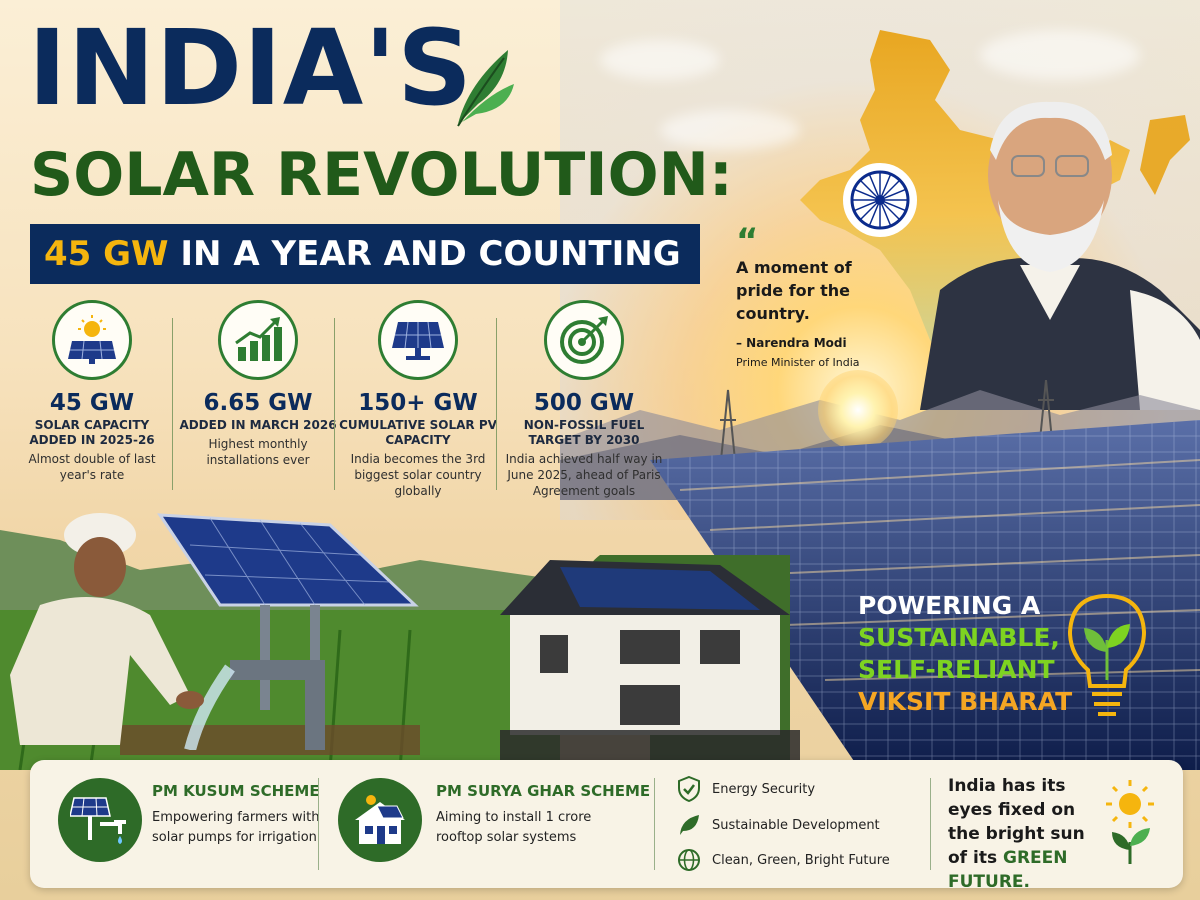  I want to click on feature-label: Energy Security, so click(764, 789).